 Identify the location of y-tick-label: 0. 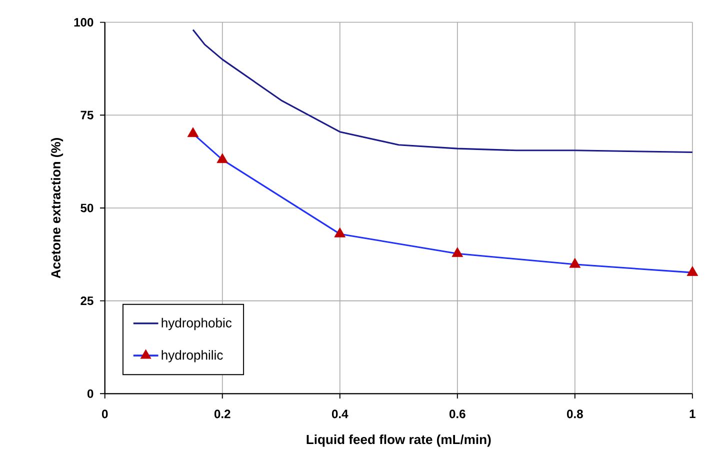
(90, 393).